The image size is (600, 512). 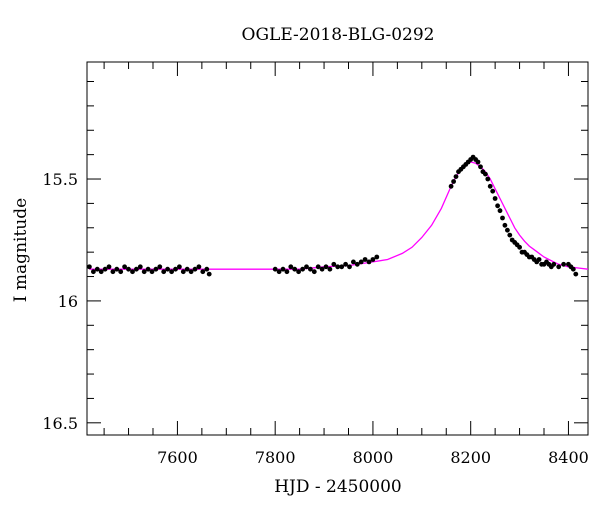 What do you see at coordinates (60, 423) in the screenshot?
I see `y-tick-label: 16.5` at bounding box center [60, 423].